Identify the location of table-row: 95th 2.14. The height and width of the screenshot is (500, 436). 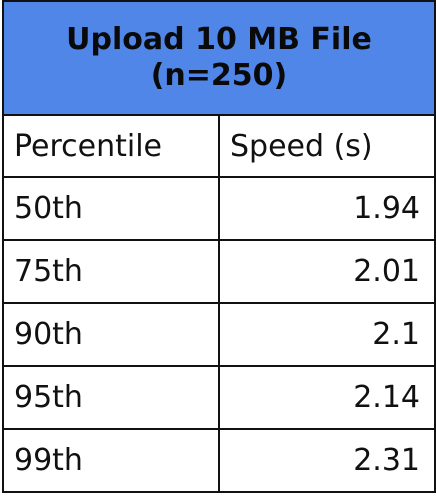
(219, 397).